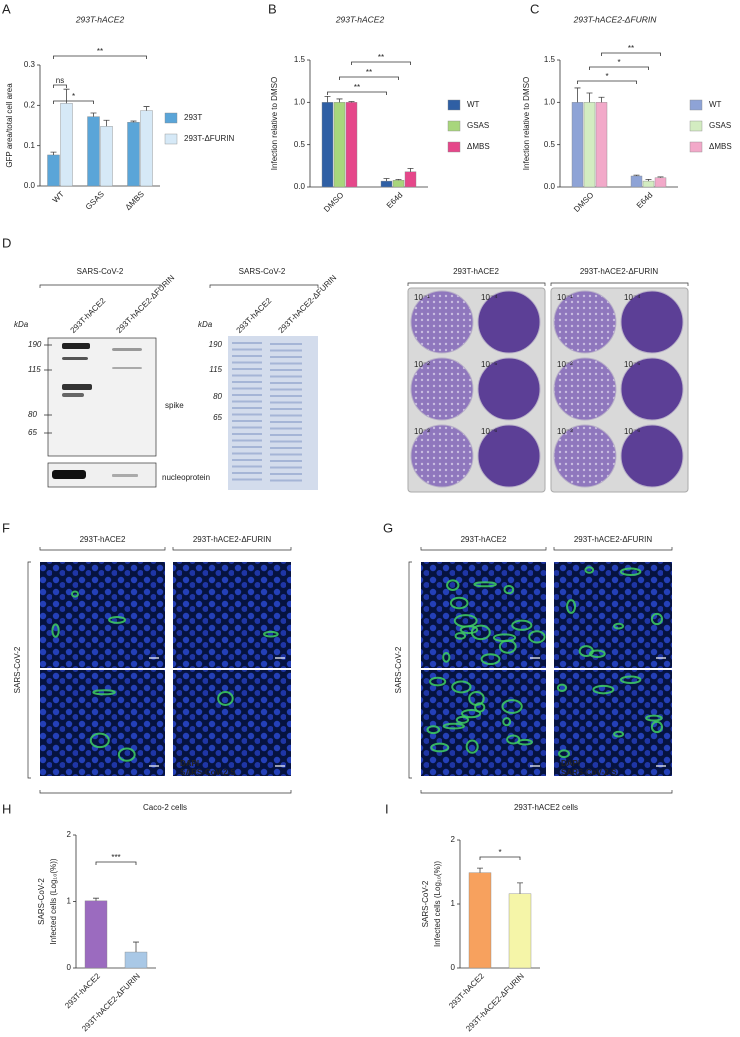 Image resolution: width=740 pixels, height=1037 pixels. What do you see at coordinates (381, 57) in the screenshot?
I see `significance-label: **` at bounding box center [381, 57].